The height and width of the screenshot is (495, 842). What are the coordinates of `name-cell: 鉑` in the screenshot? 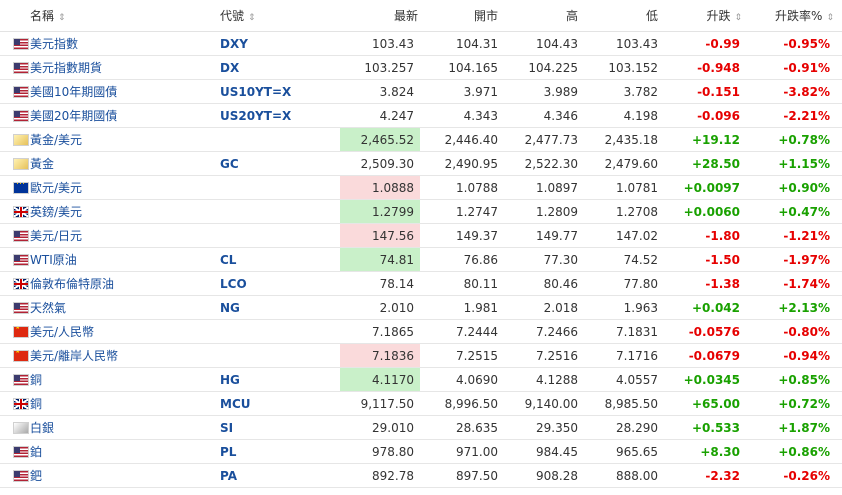 It's located at (125, 451).